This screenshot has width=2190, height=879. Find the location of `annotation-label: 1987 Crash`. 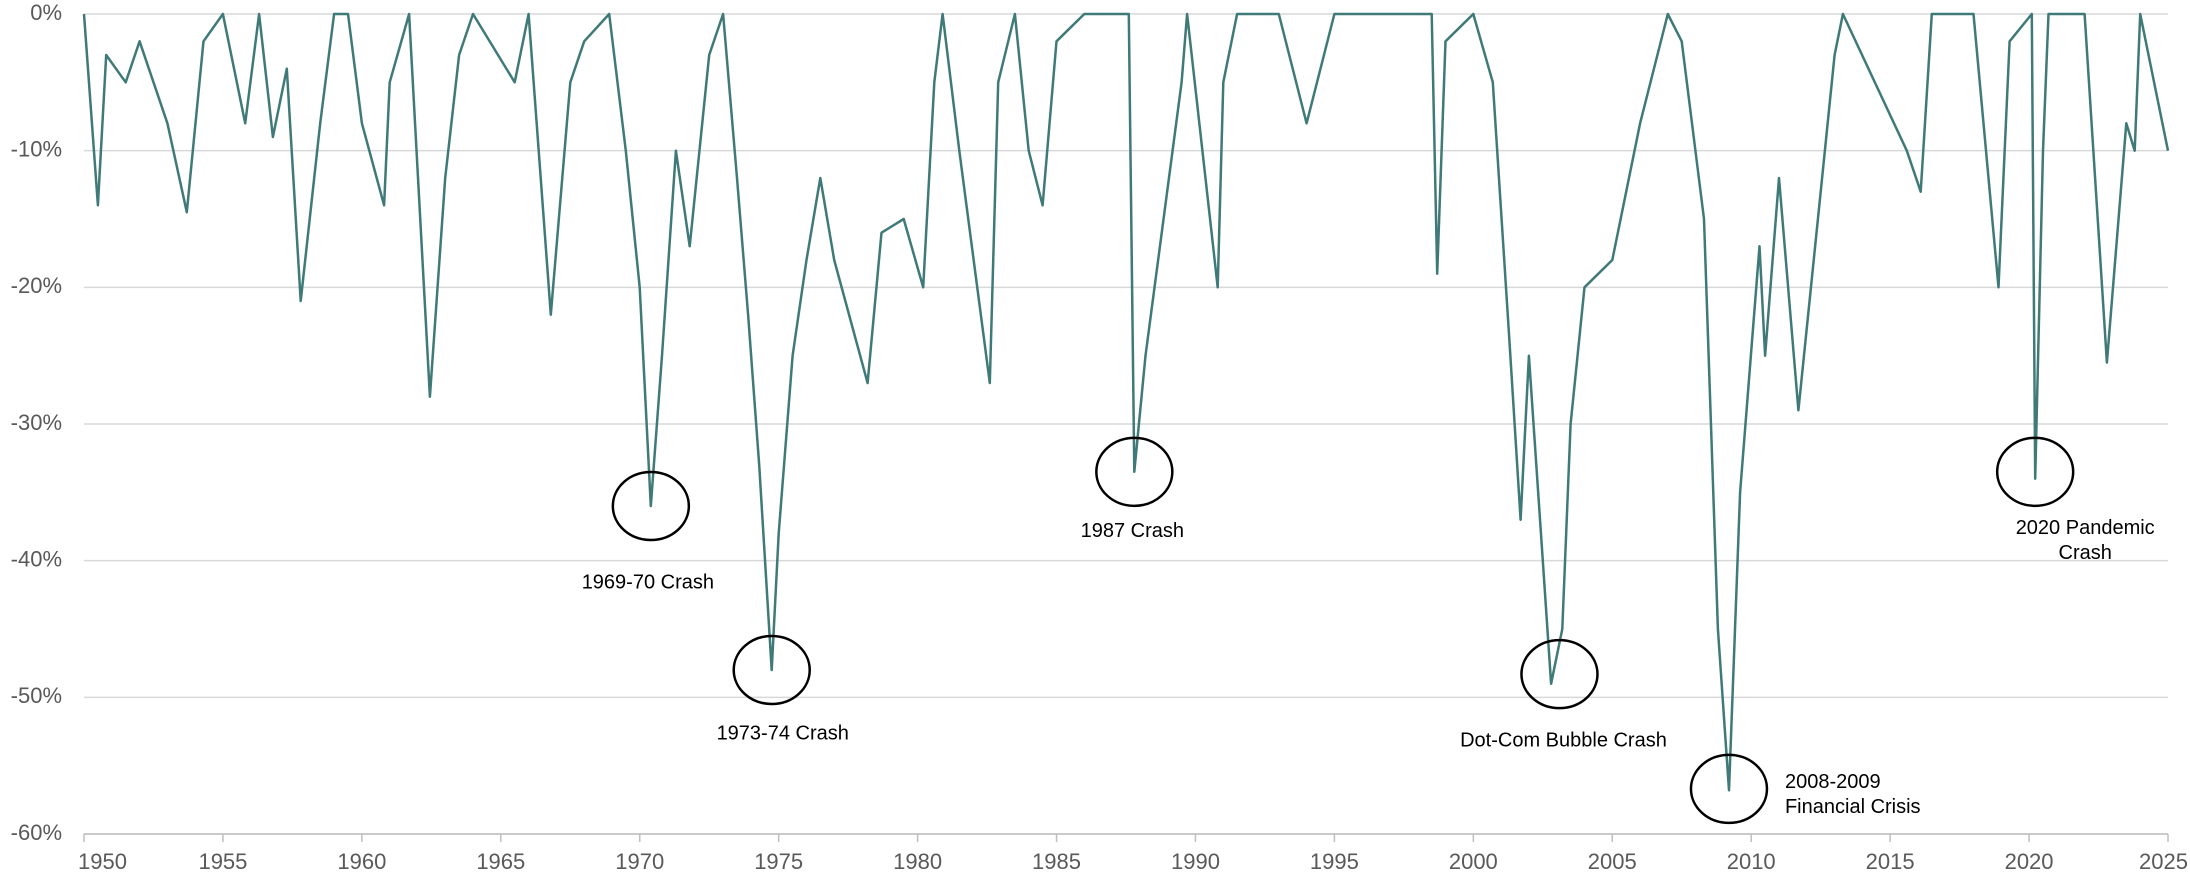

annotation-label: 1987 Crash is located at coordinates (1132, 531).